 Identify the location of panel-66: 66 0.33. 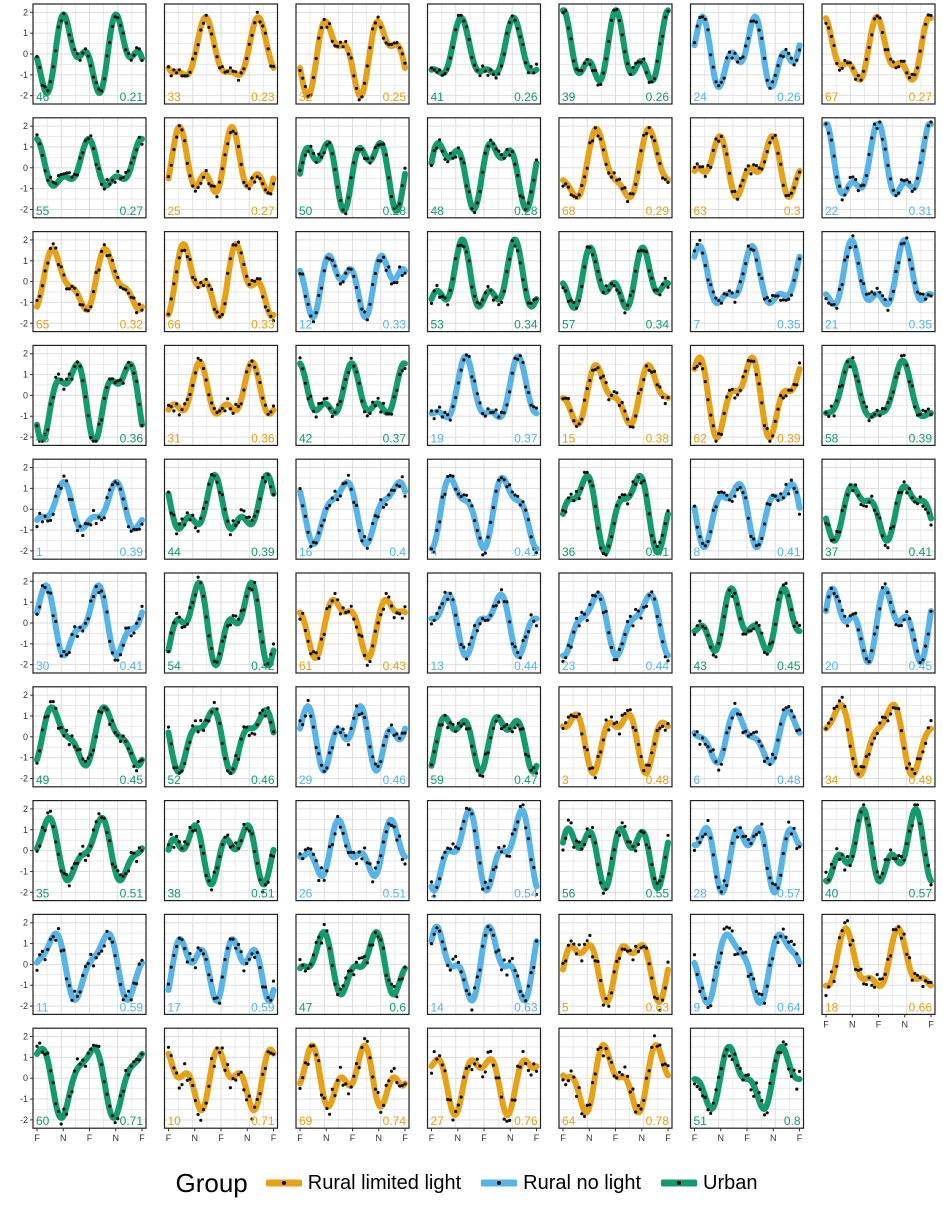
(221, 282).